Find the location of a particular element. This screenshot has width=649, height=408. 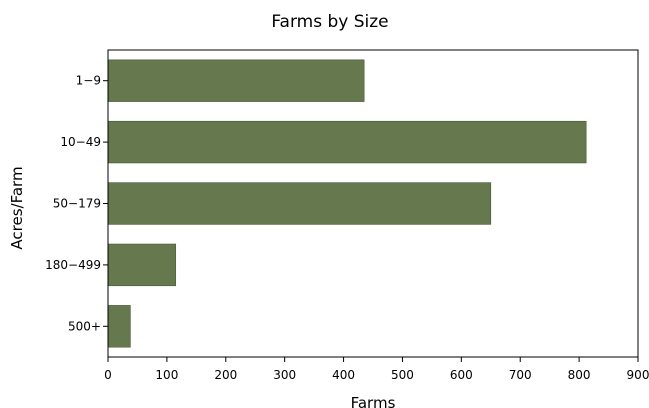

x-tick-label: 800 is located at coordinates (579, 375).